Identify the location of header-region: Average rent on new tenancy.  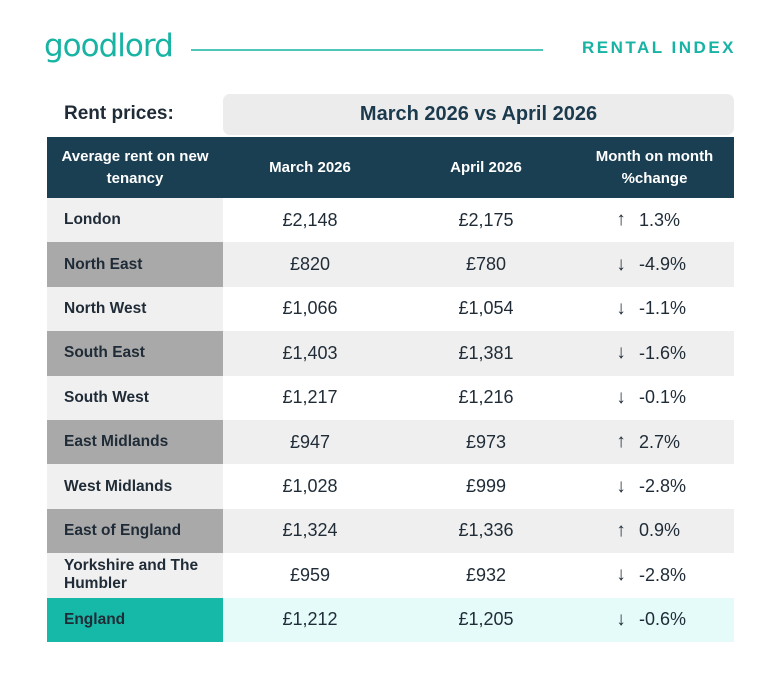
(135, 167).